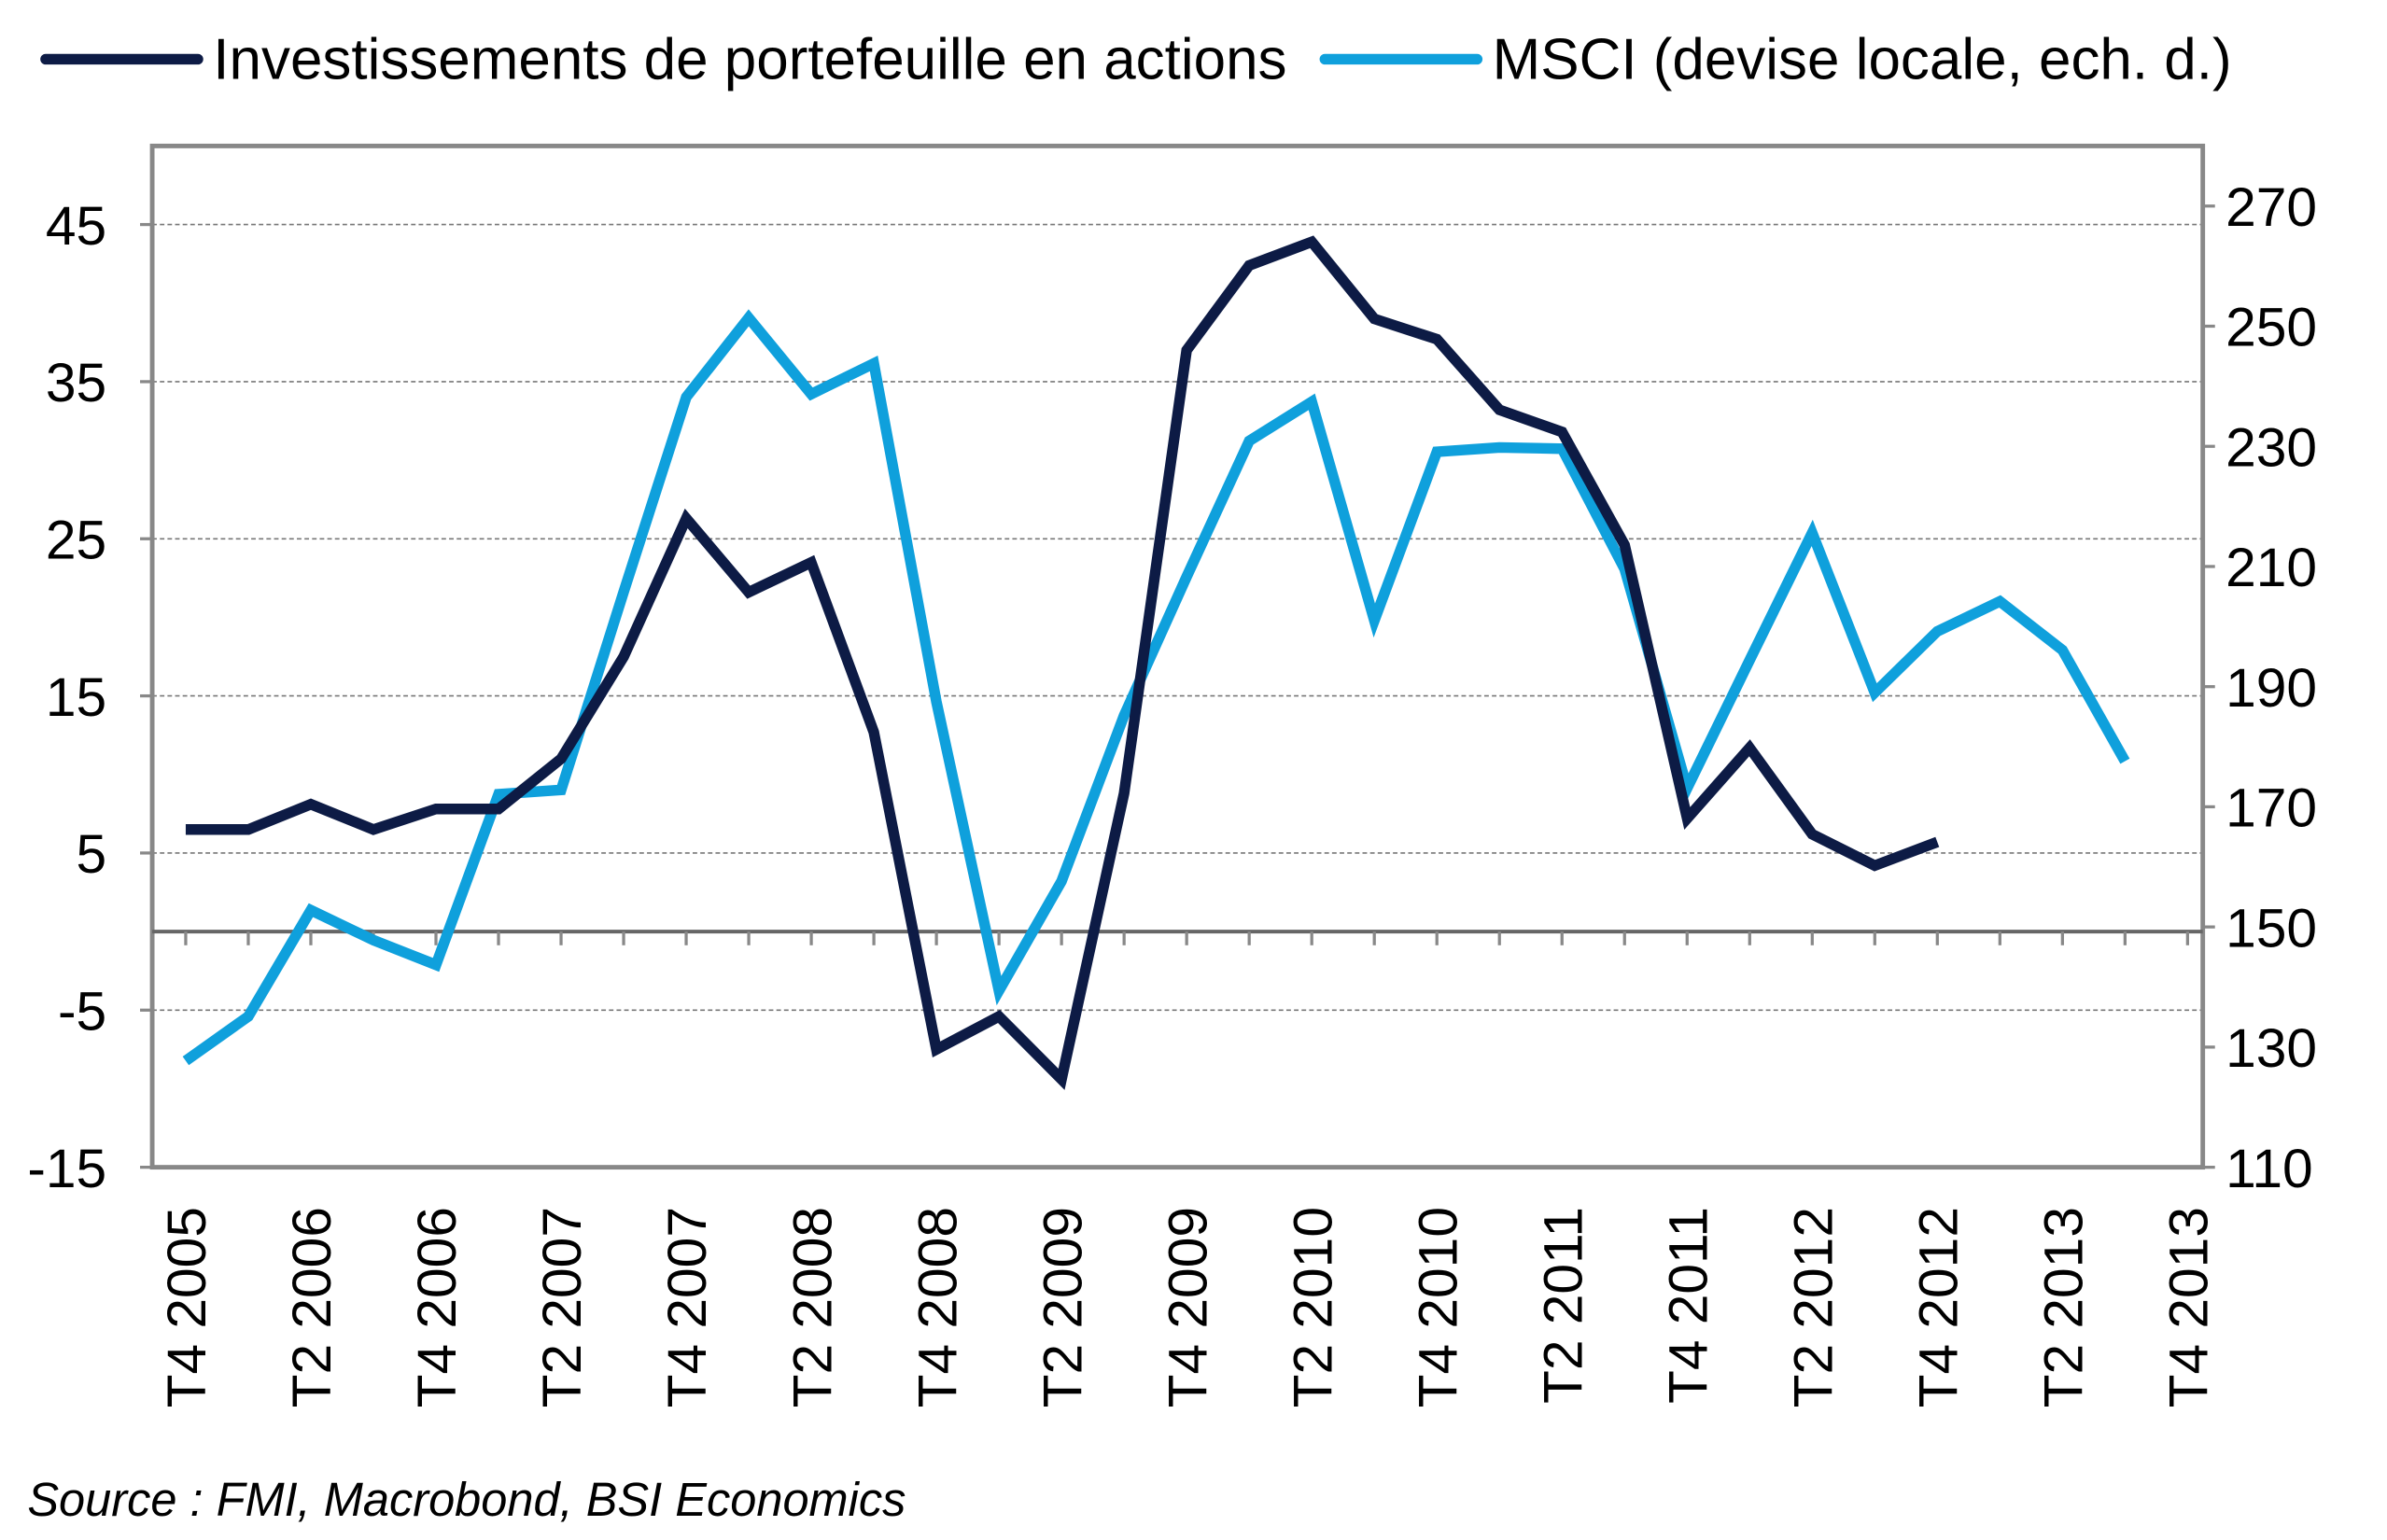 The height and width of the screenshot is (1540, 2387). Describe the element at coordinates (812, 1307) in the screenshot. I see `x-tick-label: T2 2008` at that location.